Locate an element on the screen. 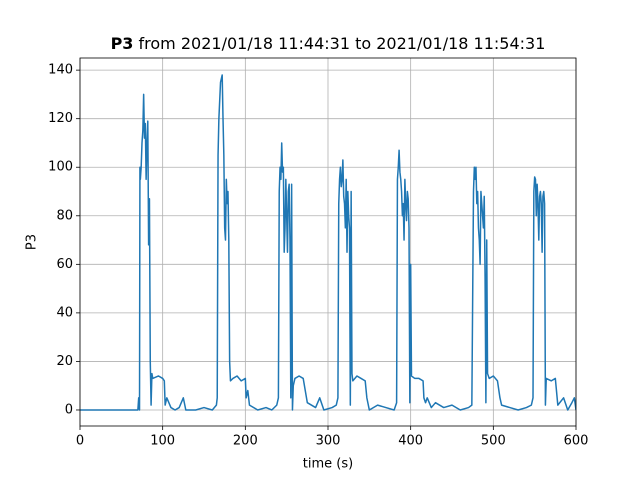  y-tick-label: 140 is located at coordinates (60, 70).